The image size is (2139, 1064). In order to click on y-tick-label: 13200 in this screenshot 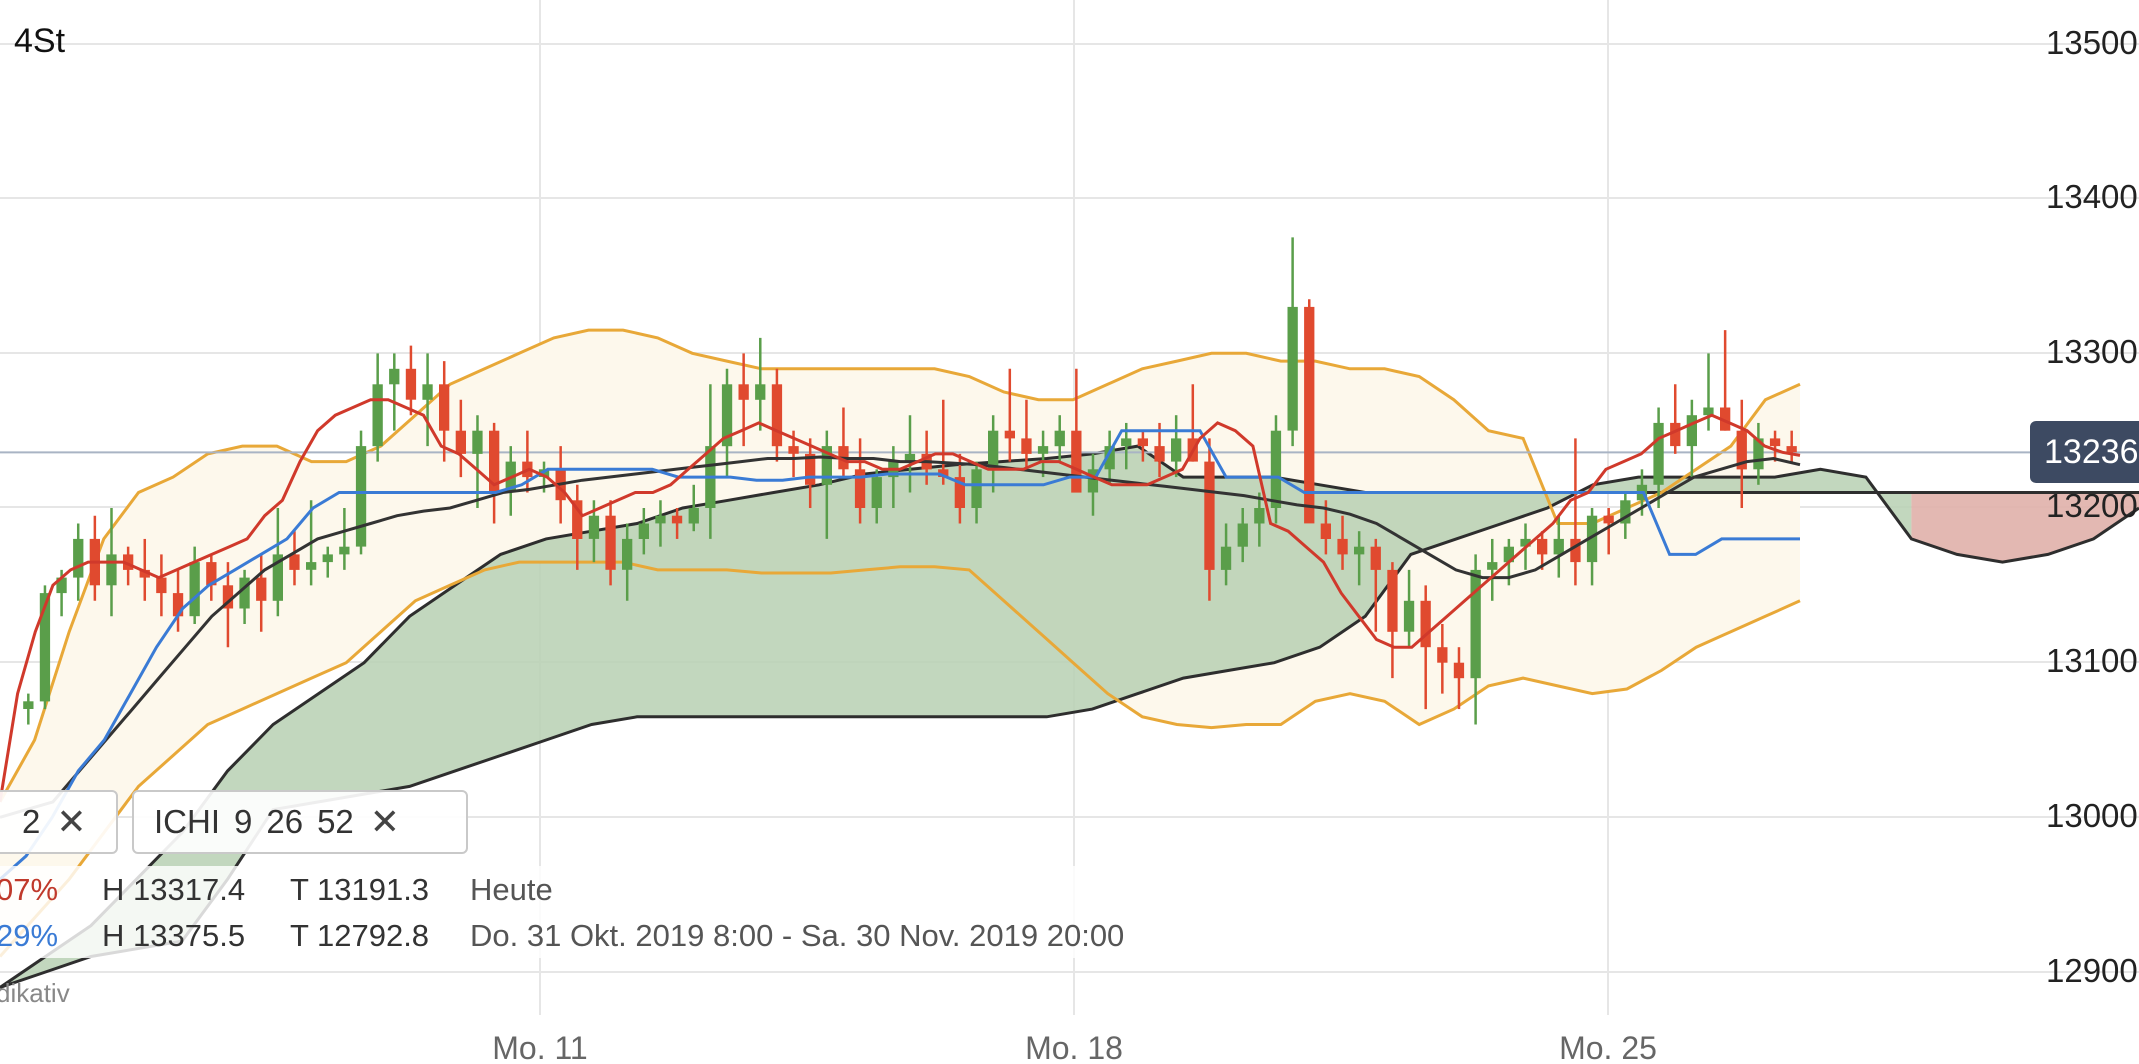, I will do `click(2092, 505)`.